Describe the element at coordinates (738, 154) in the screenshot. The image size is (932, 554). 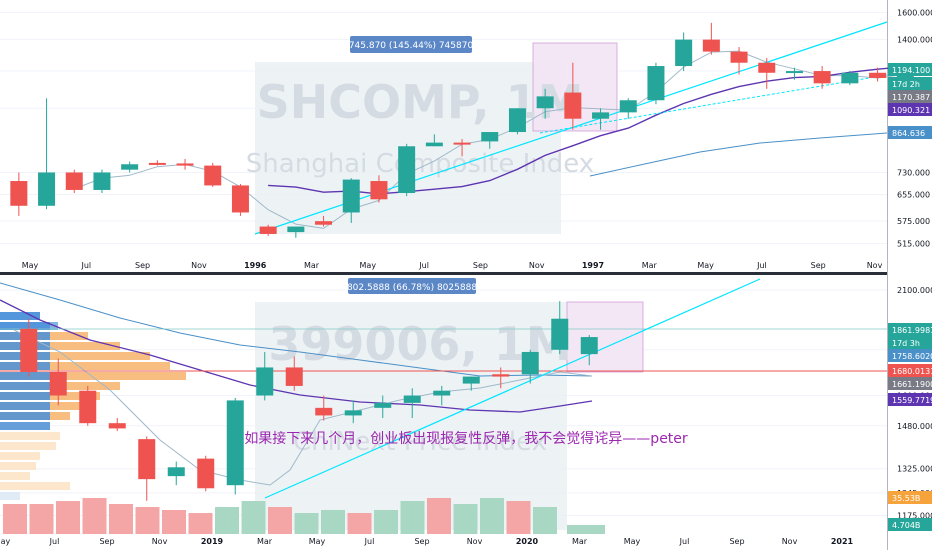
I see `ma-blue-line` at that location.